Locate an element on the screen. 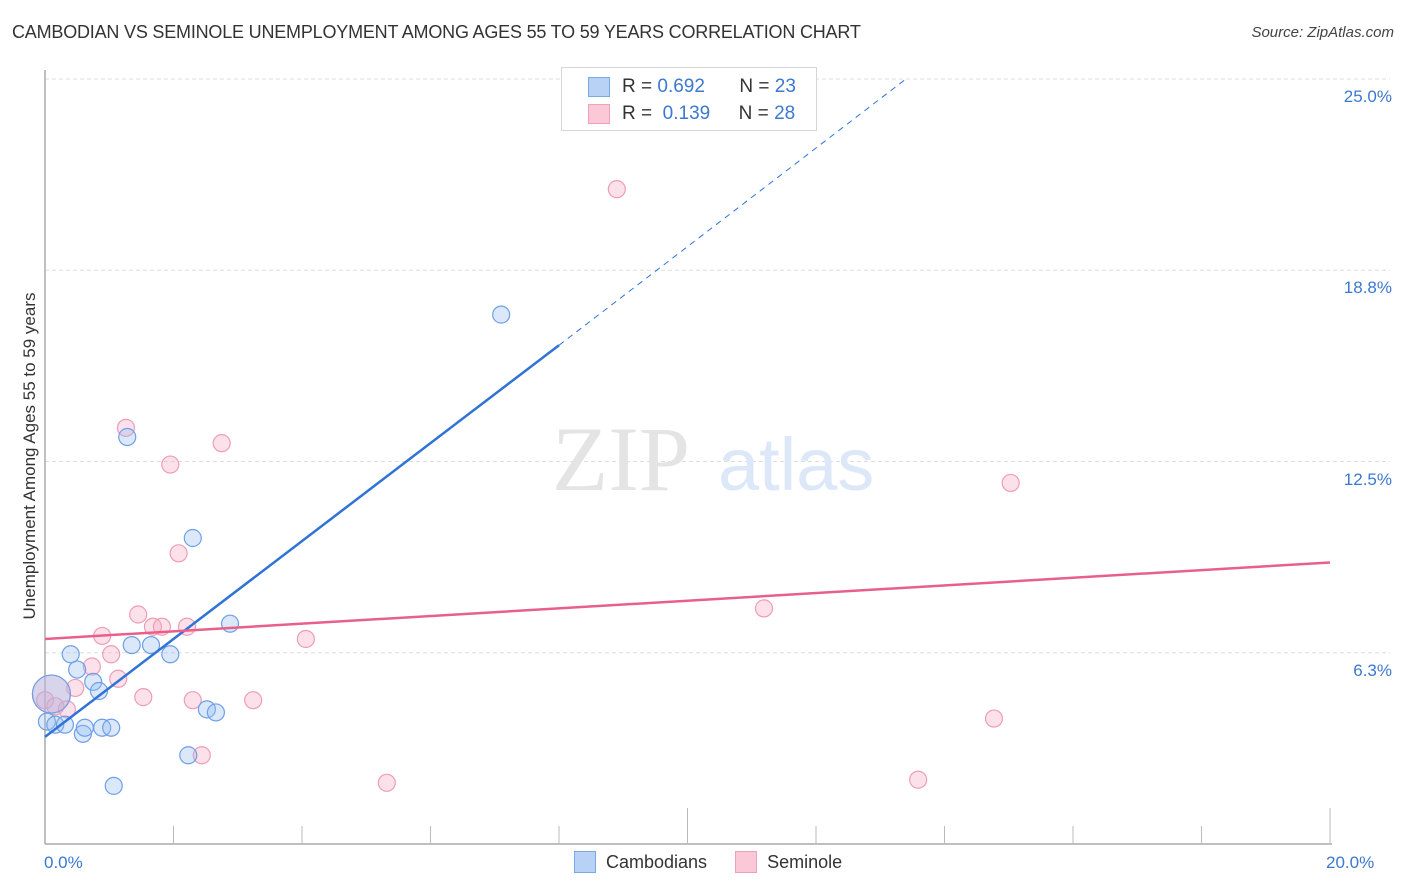  series-legend: Cambodians Seminole is located at coordinates (722, 862).